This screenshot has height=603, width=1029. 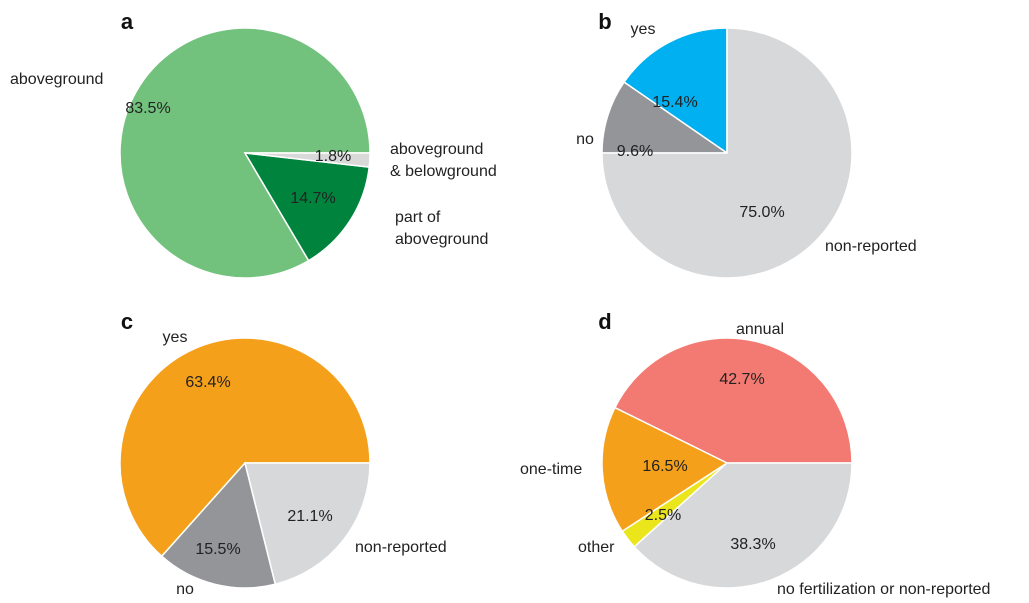 What do you see at coordinates (635, 151) in the screenshot?
I see `value-label: 9.6%` at bounding box center [635, 151].